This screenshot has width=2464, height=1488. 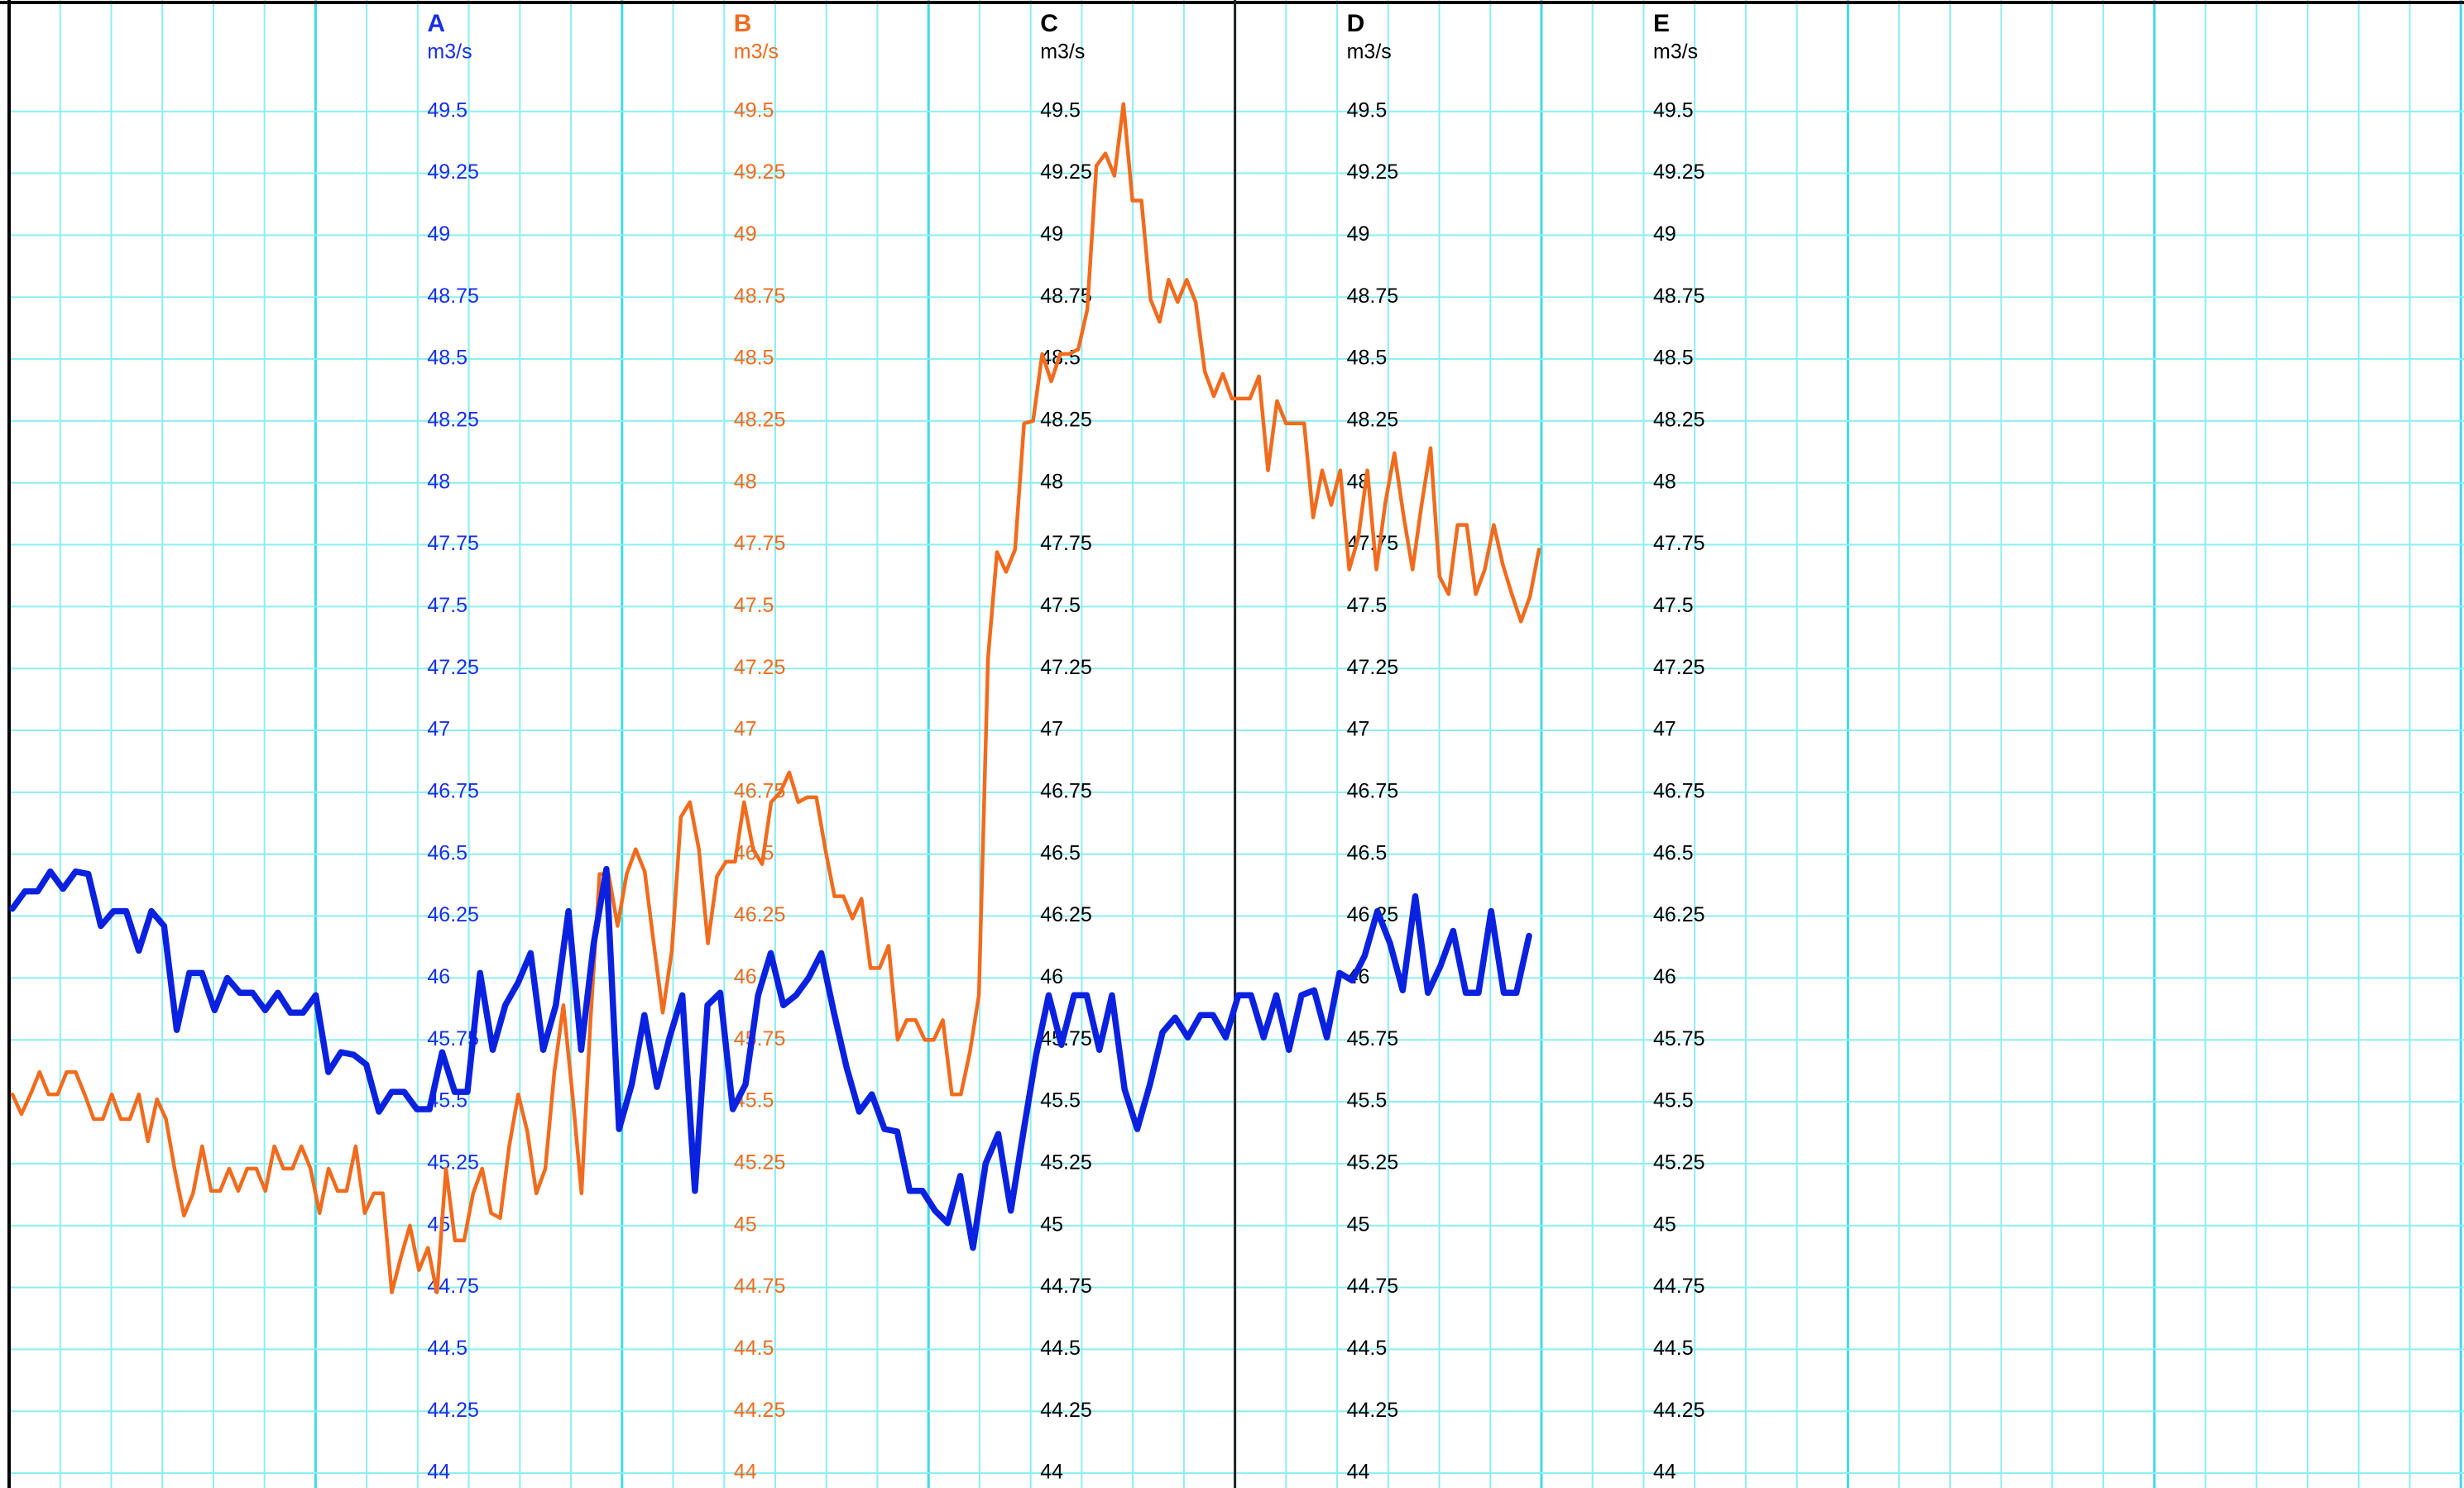 What do you see at coordinates (1356, 23) in the screenshot?
I see `axis-name: D` at bounding box center [1356, 23].